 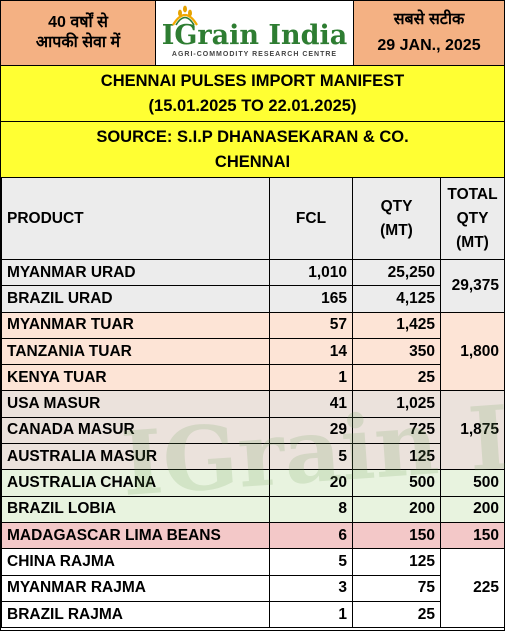 I want to click on table-row: AUSTRALIA MASUR 5 125, so click(x=253, y=457).